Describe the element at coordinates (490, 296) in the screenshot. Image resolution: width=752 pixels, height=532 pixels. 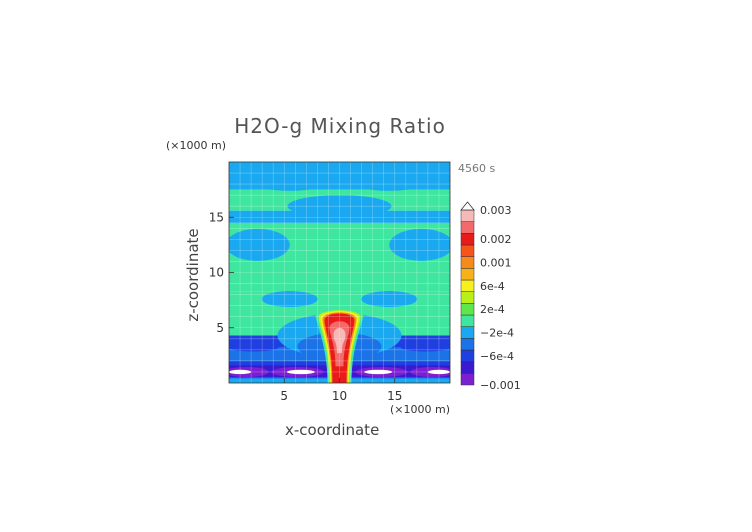
I see `colorbar: 0.003 0.002 0.001 6e-4 2e-4 −2e-4 −6e-4 −0.001` at that location.